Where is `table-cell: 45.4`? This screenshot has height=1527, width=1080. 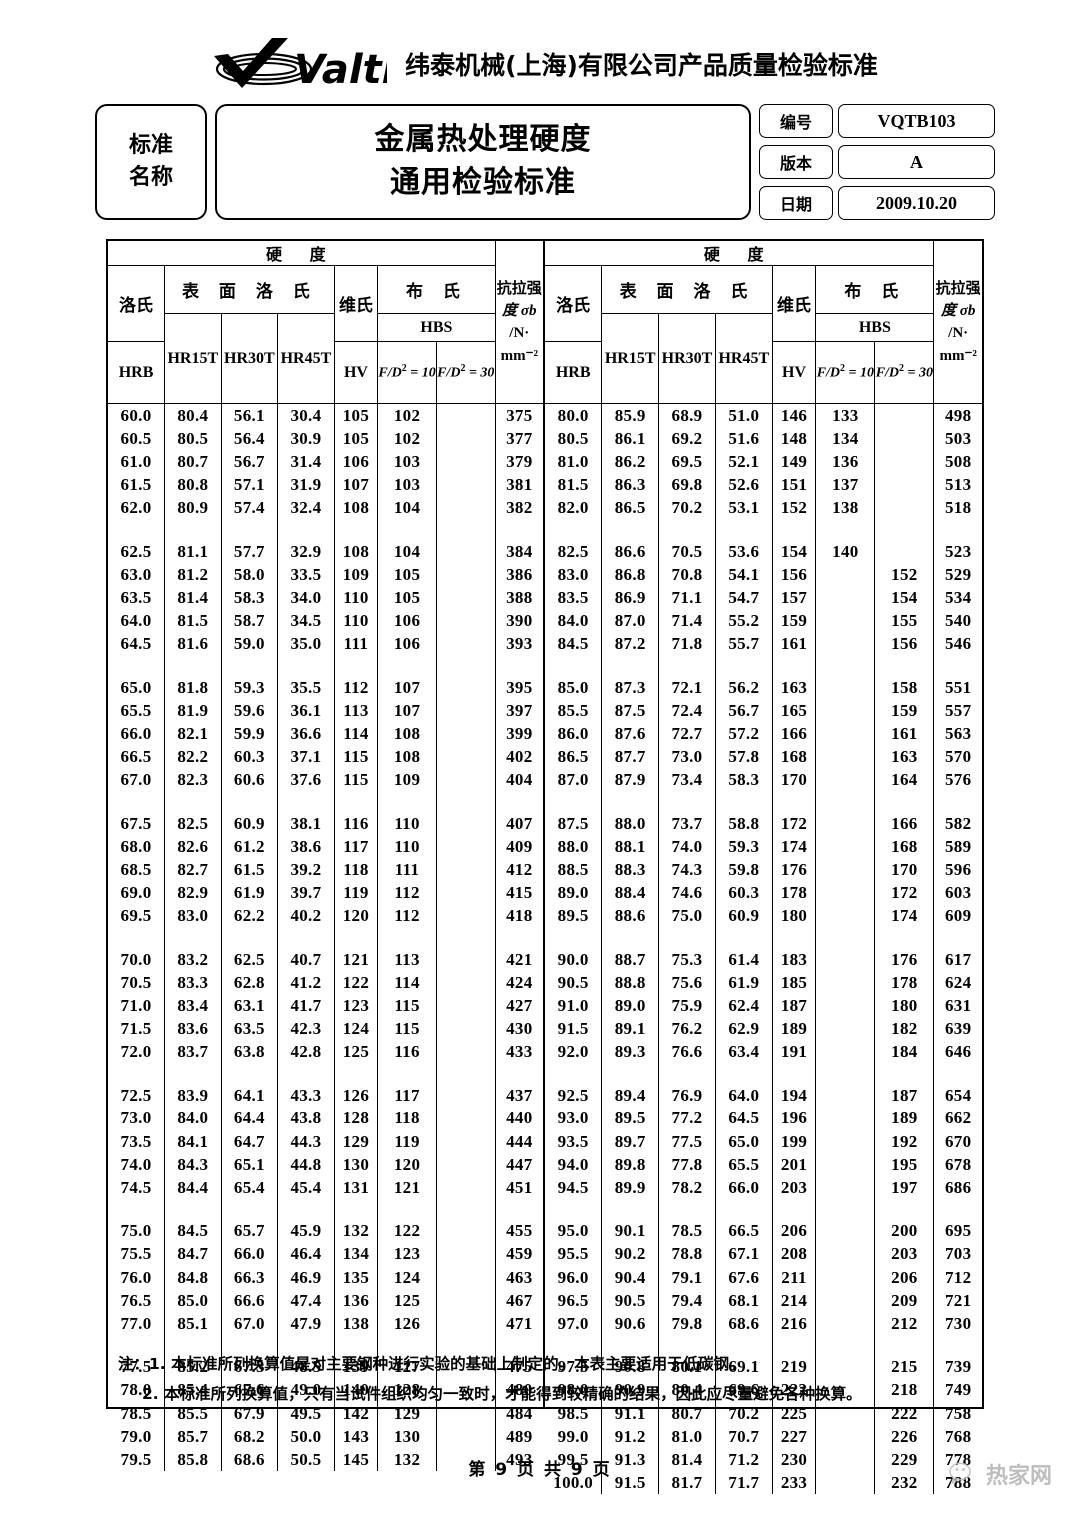
table-cell: 45.4 is located at coordinates (306, 1187).